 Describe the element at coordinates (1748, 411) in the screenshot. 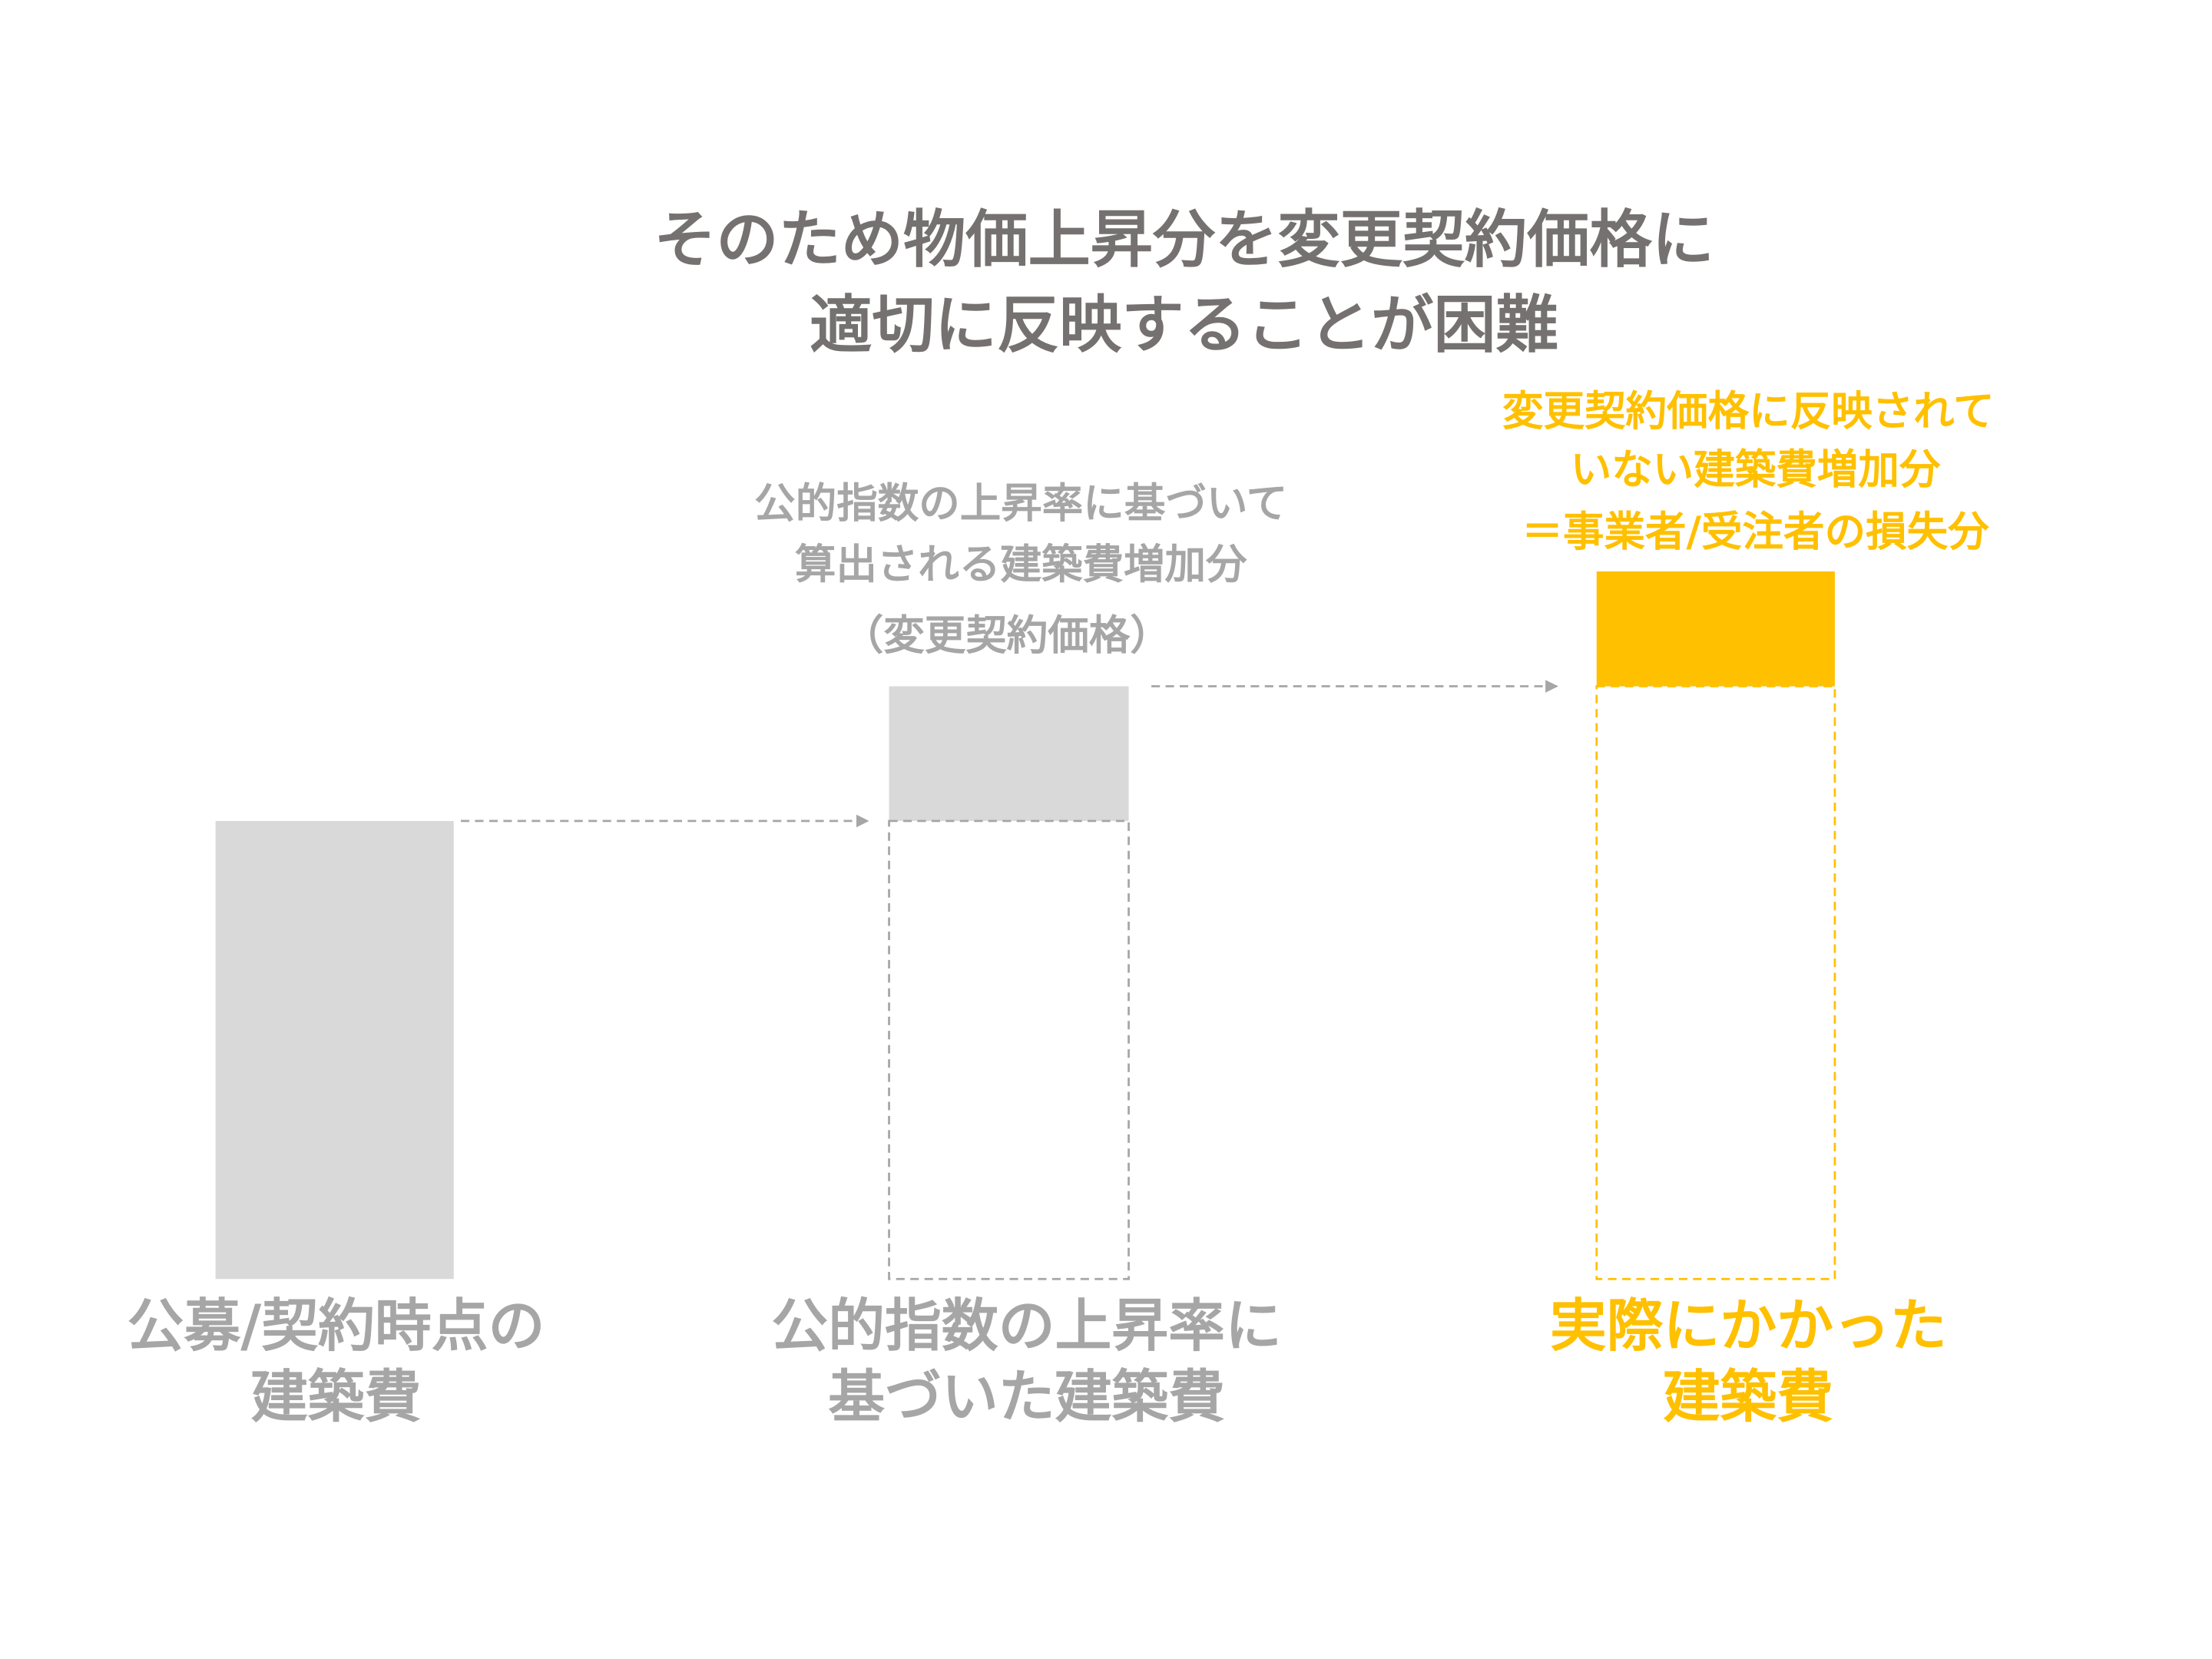

I see `annotation: 変更契約価格に反映されて` at that location.